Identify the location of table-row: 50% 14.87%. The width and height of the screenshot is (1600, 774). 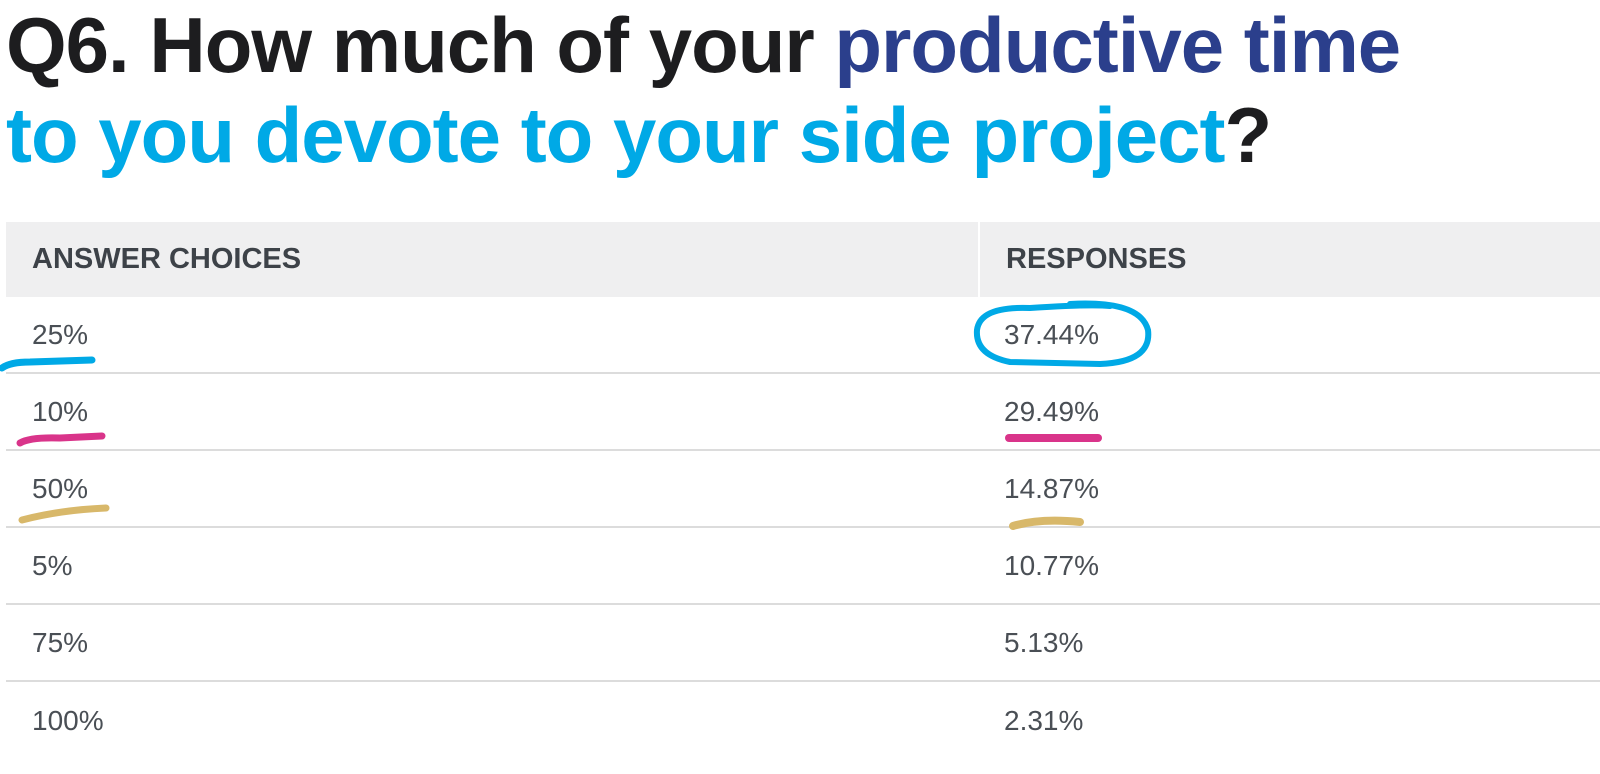
(803, 489).